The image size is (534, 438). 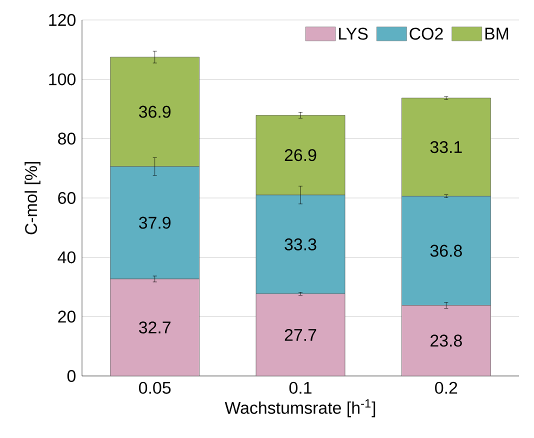 What do you see at coordinates (446, 147) in the screenshot?
I see `data-label: 33.1` at bounding box center [446, 147].